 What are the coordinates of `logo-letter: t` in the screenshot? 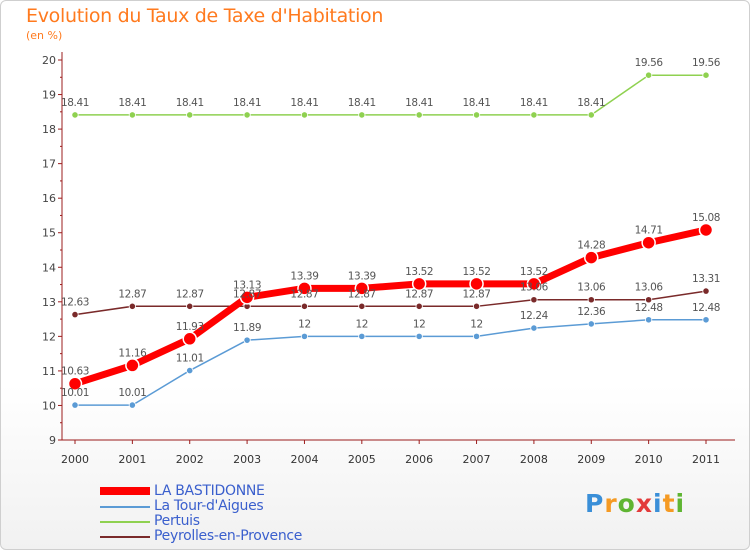 It's located at (669, 503).